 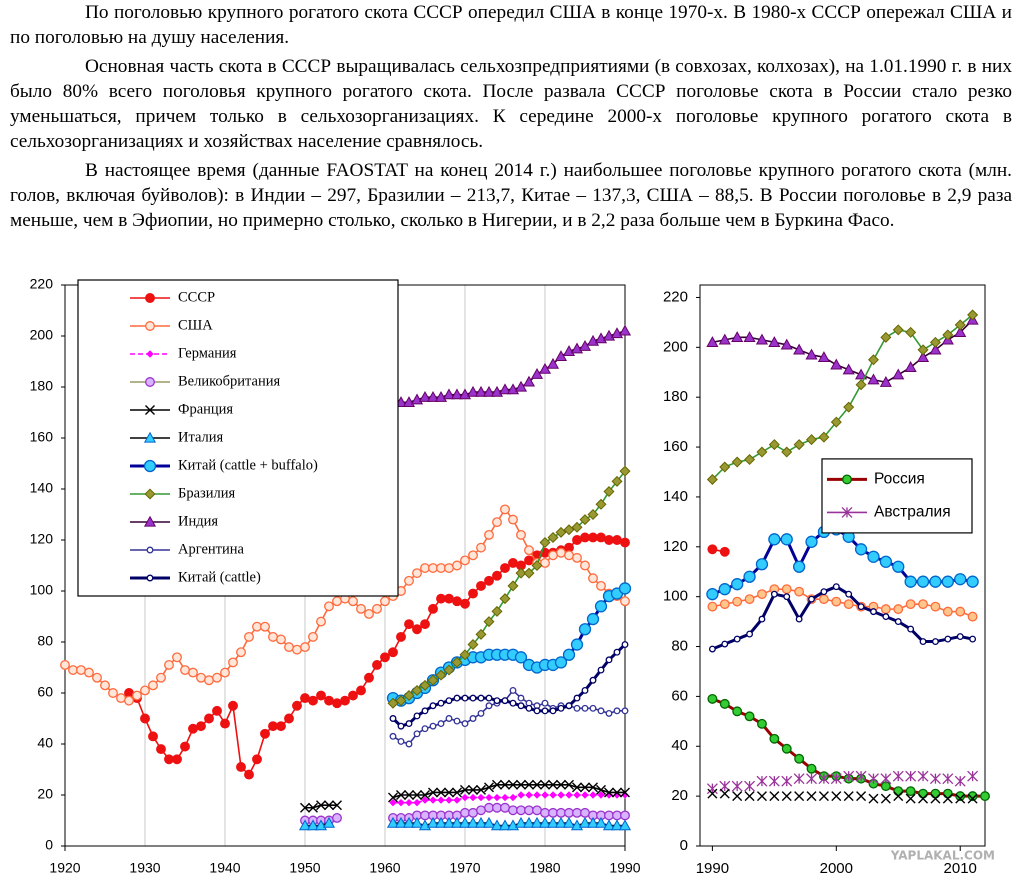 I want to click on x-tick-label: 1980, so click(x=544, y=868).